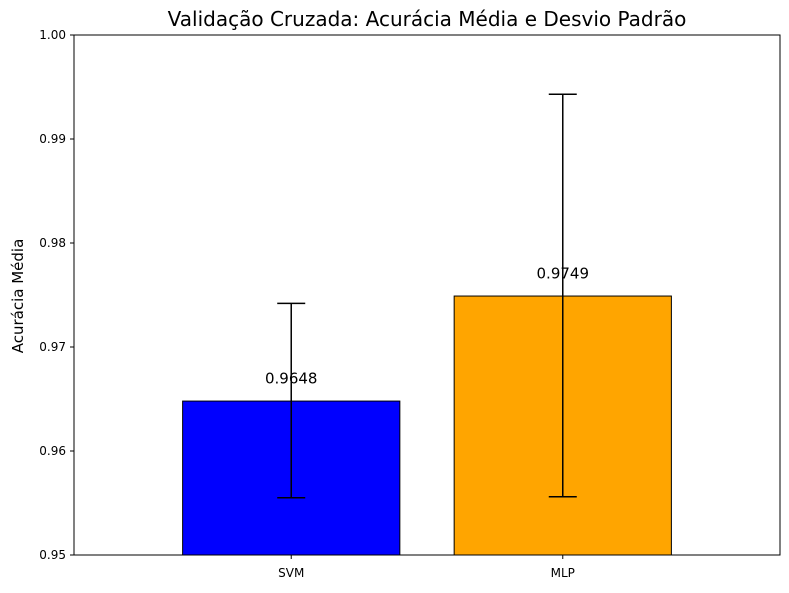 This screenshot has height=593, width=789. Describe the element at coordinates (52, 243) in the screenshot. I see `y-tick-label: 0.98` at that location.